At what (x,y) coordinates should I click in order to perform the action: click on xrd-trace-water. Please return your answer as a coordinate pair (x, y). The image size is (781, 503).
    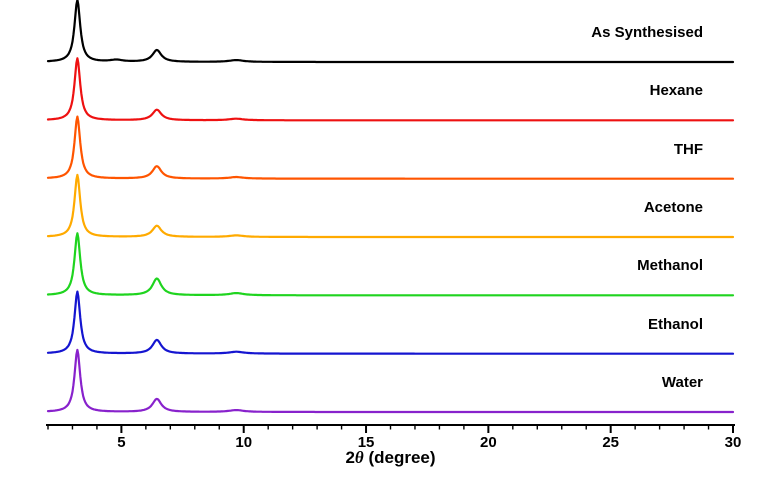
    Looking at the image, I should click on (390, 381).